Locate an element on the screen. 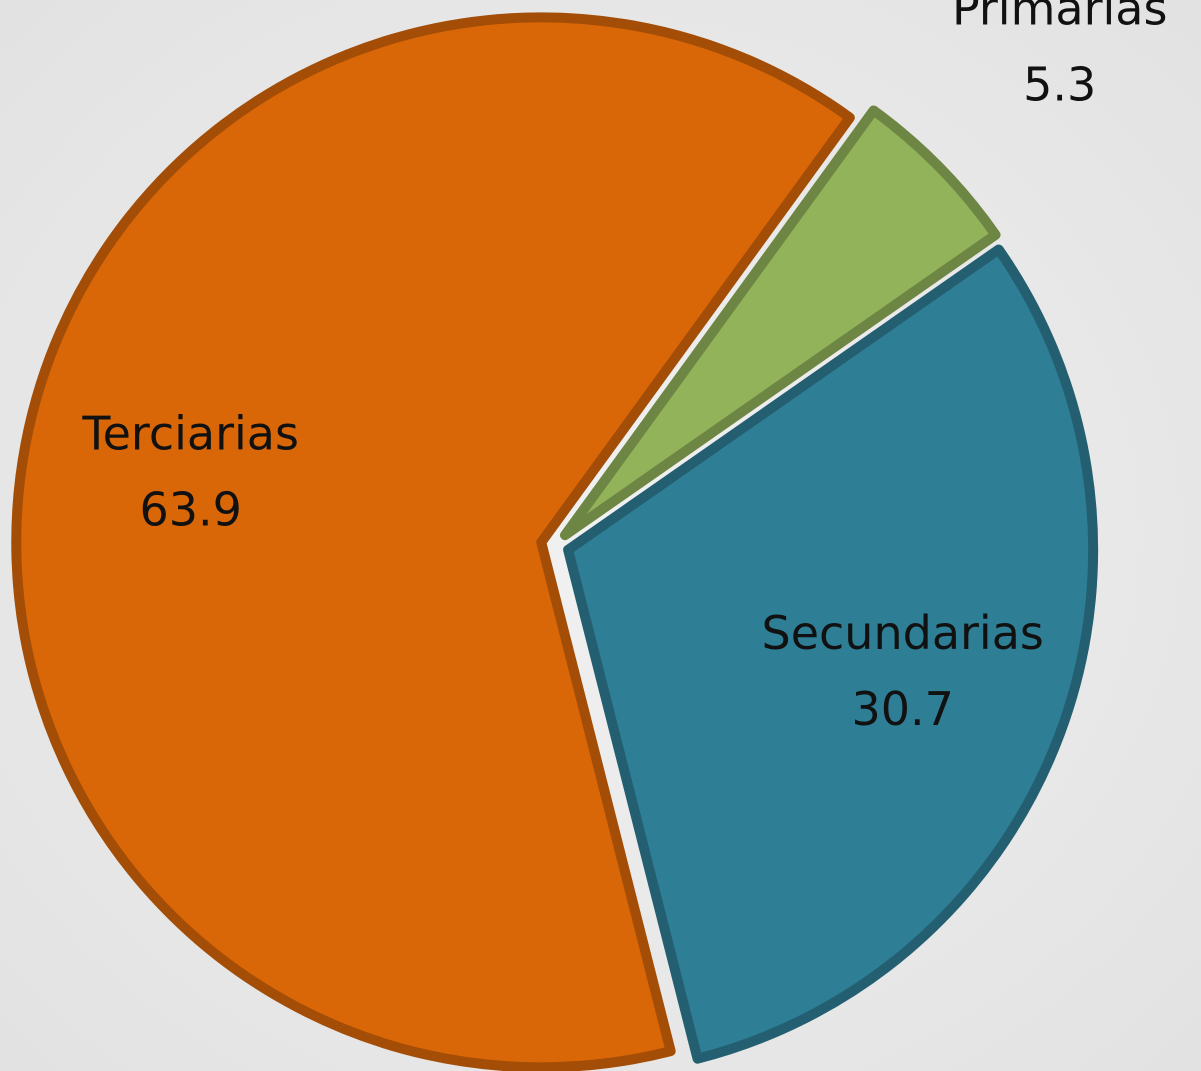 Image resolution: width=1201 pixels, height=1071 pixels. slice-label: Terciarias is located at coordinates (190, 434).